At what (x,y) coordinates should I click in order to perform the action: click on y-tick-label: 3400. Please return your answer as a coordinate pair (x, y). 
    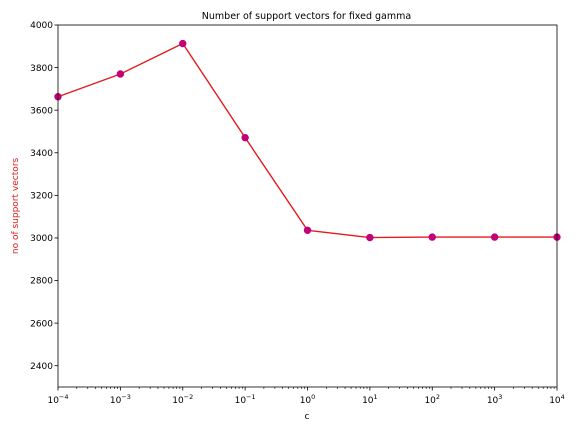
    Looking at the image, I should click on (41, 154).